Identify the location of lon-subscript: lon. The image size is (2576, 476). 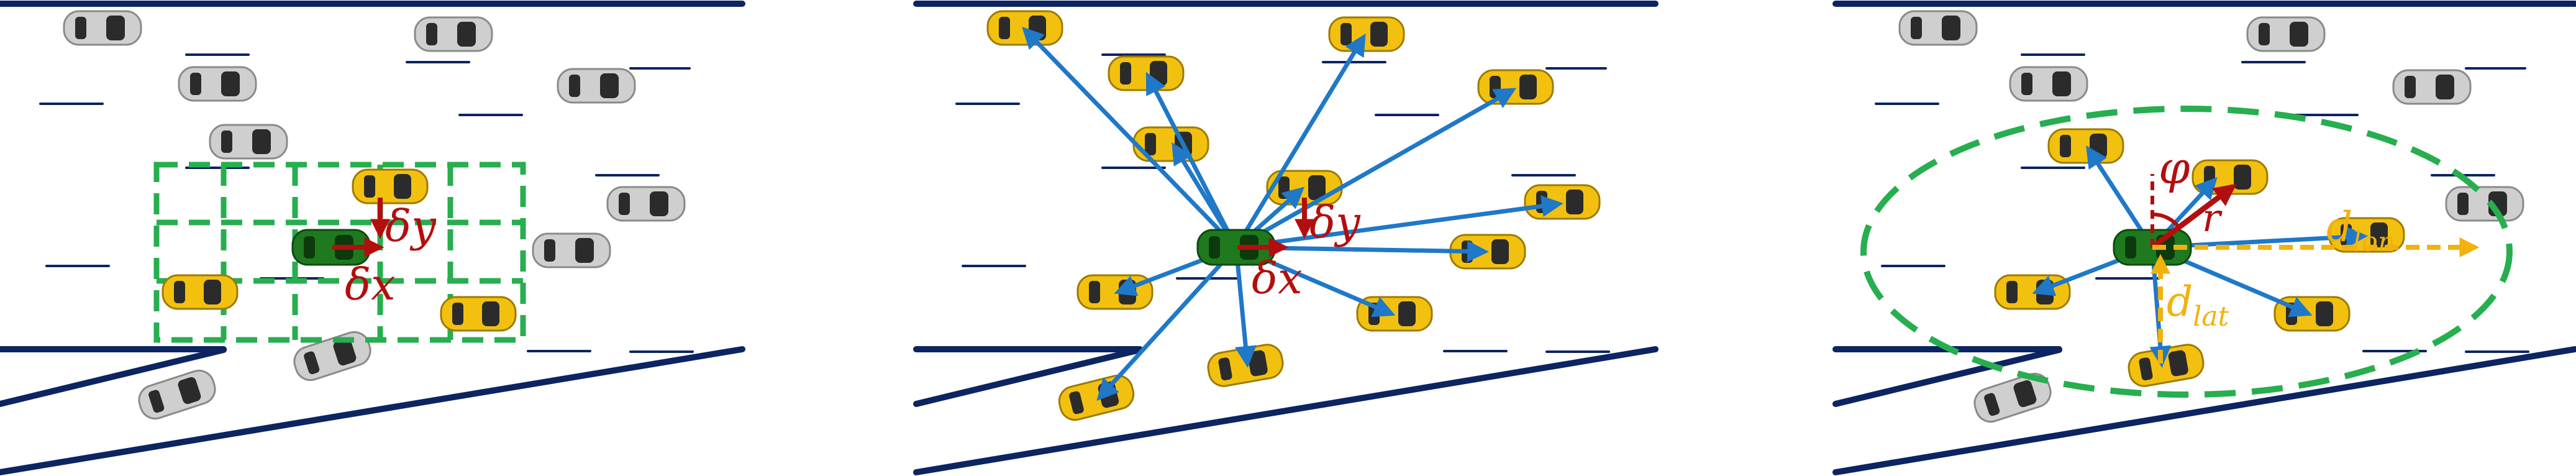
(2373, 242).